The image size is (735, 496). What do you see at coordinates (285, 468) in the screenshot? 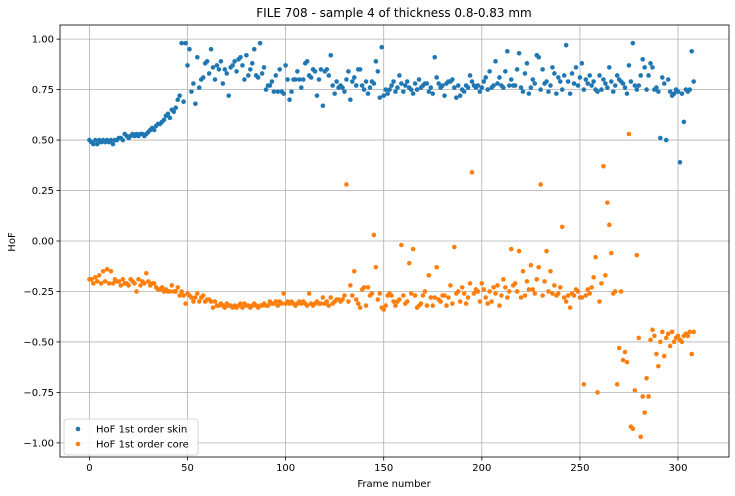
I see `x-tick-label: 100` at bounding box center [285, 468].